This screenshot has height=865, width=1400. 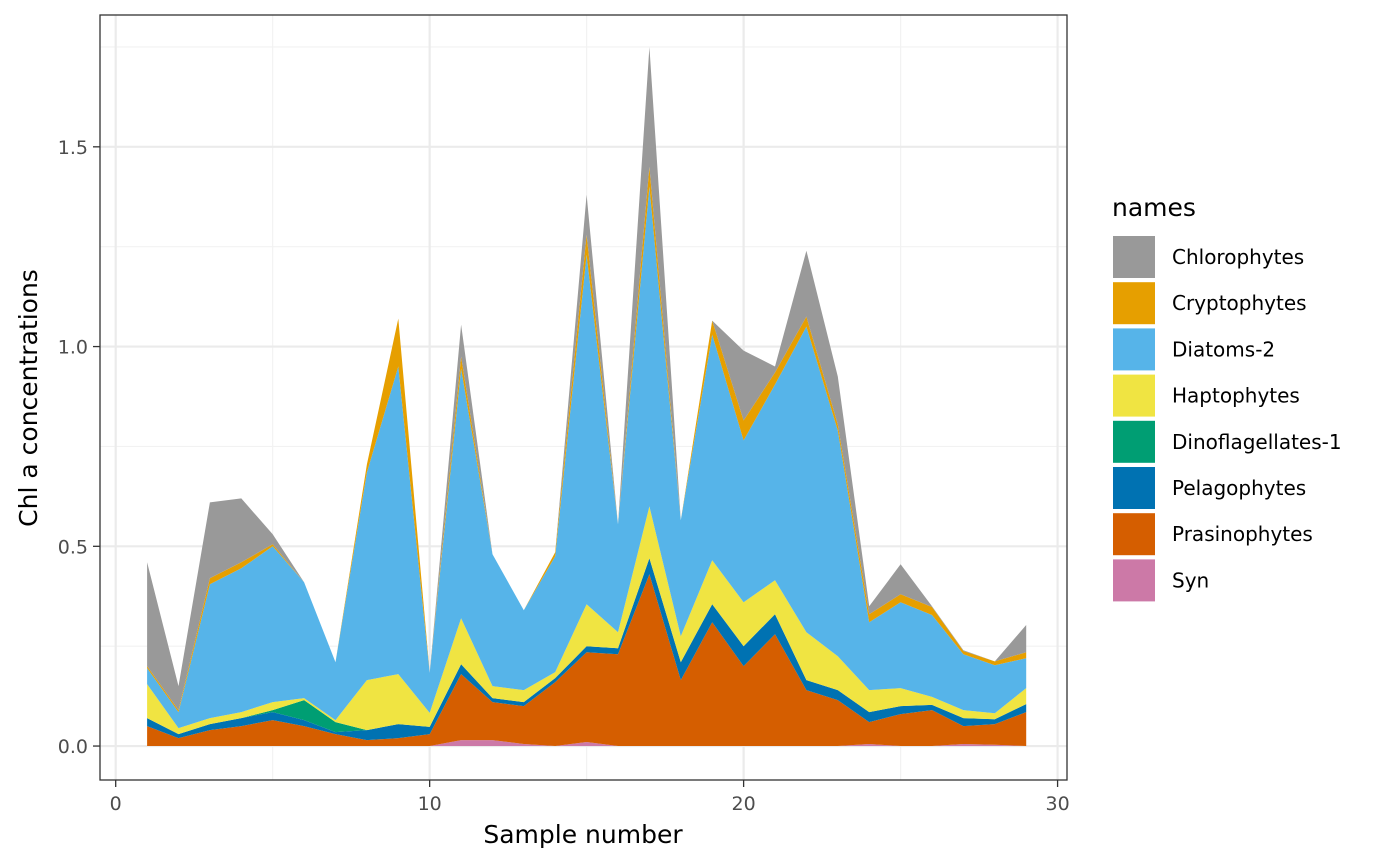 What do you see at coordinates (1057, 804) in the screenshot?
I see `x-tick-label: 30` at bounding box center [1057, 804].